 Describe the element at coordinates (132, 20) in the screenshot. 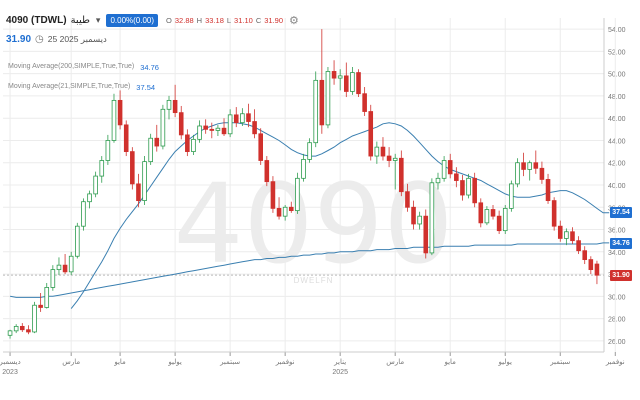

I see `change-badge: 0.00%(0.00)` at that location.